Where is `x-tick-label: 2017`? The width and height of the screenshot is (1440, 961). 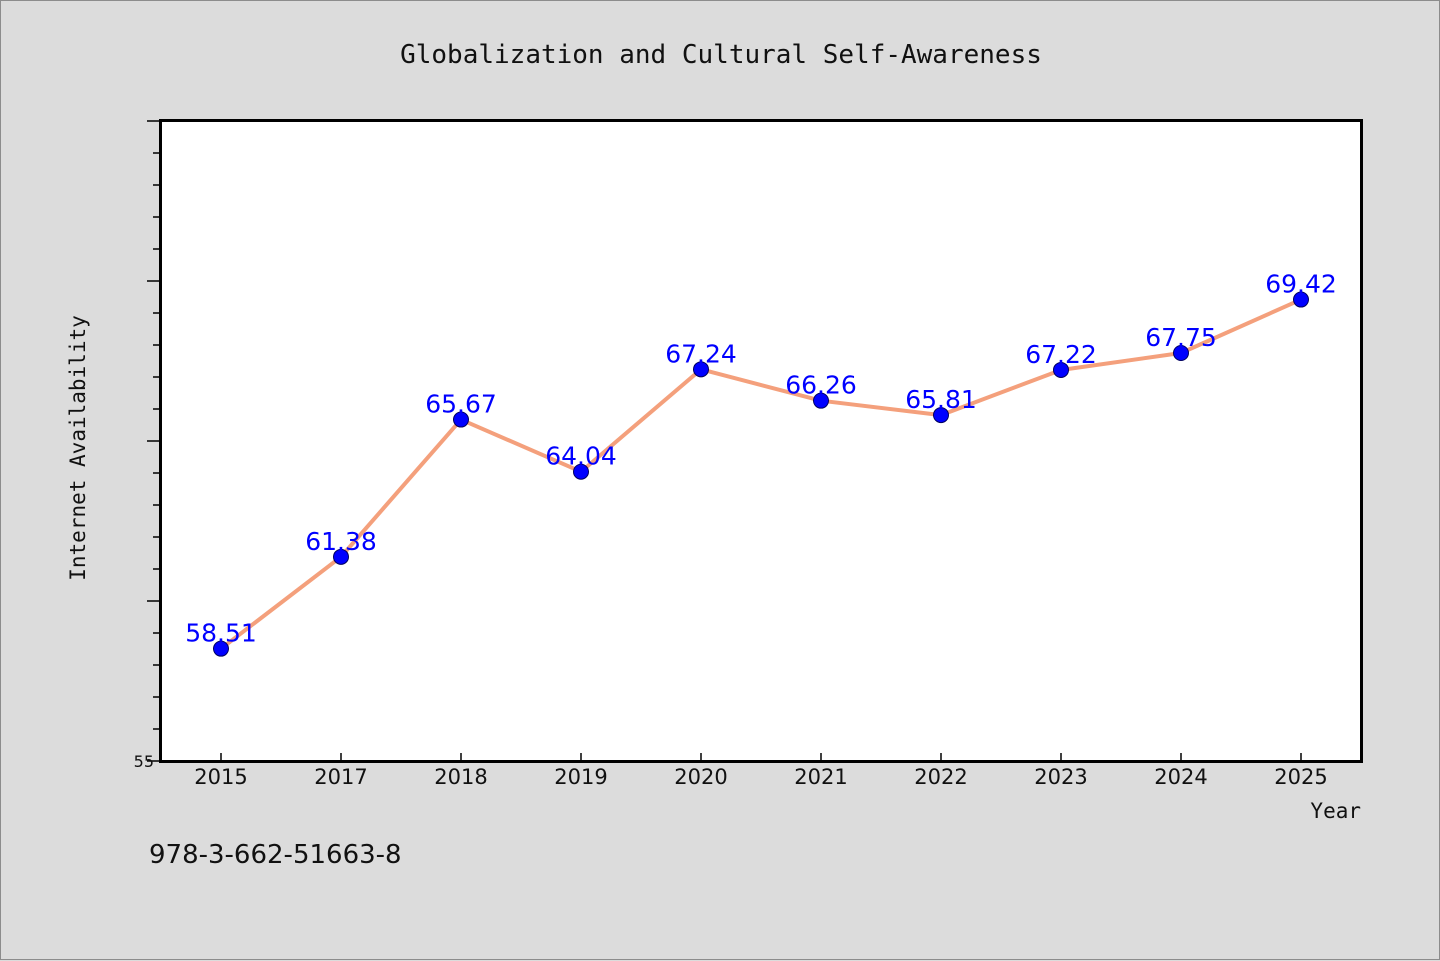
x-tick-label: 2017 is located at coordinates (340, 777).